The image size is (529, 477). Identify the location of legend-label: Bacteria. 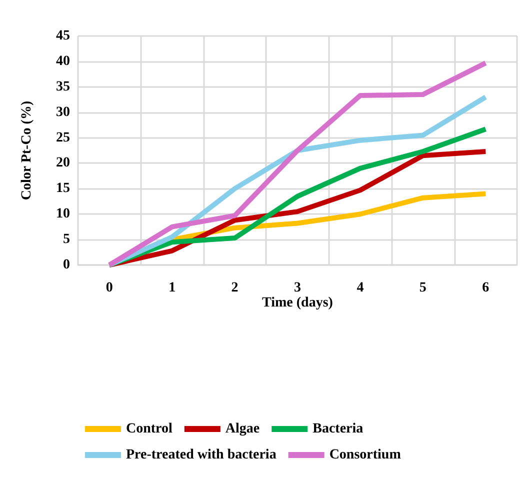
(338, 429).